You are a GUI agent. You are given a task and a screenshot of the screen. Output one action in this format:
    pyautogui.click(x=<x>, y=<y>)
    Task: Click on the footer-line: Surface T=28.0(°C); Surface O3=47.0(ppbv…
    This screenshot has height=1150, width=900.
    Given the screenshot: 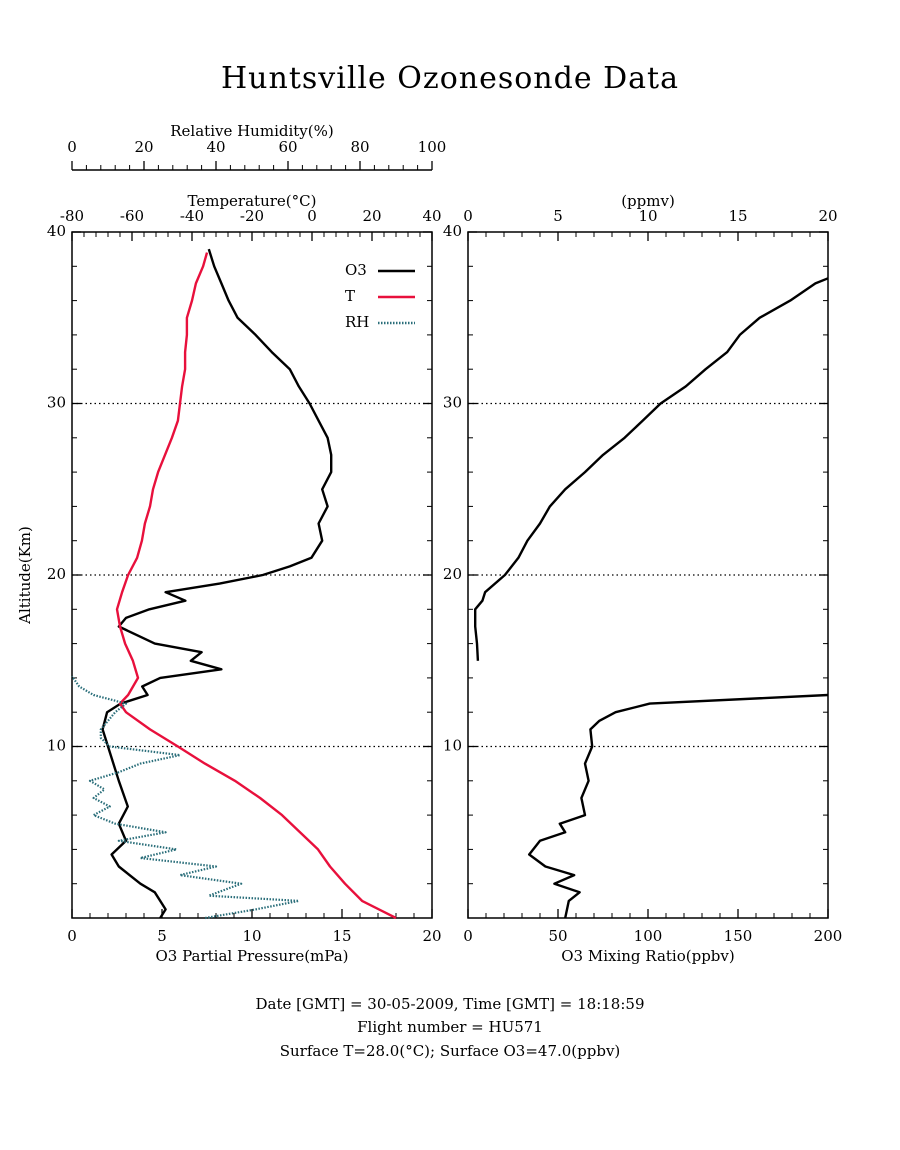 What is the action you would take?
    pyautogui.click(x=450, y=1051)
    